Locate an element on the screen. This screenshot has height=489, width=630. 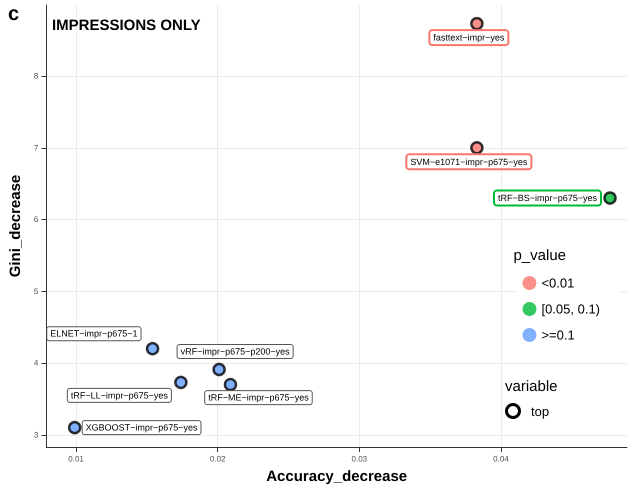
annotation: tRF−LL−impr−p675−yes is located at coordinates (119, 395).